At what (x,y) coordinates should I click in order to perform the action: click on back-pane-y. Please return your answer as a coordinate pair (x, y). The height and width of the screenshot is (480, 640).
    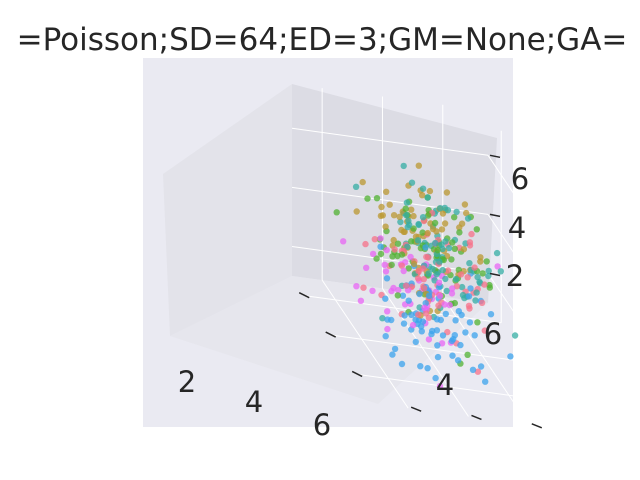
    Looking at the image, I should click on (227, 210).